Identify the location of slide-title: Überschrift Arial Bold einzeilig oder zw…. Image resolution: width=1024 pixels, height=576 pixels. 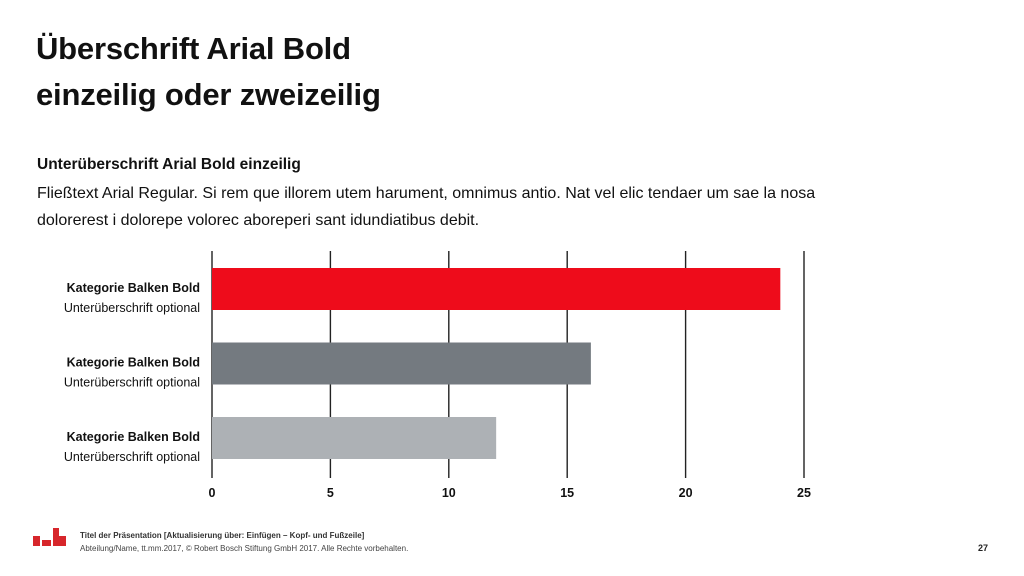
(208, 72).